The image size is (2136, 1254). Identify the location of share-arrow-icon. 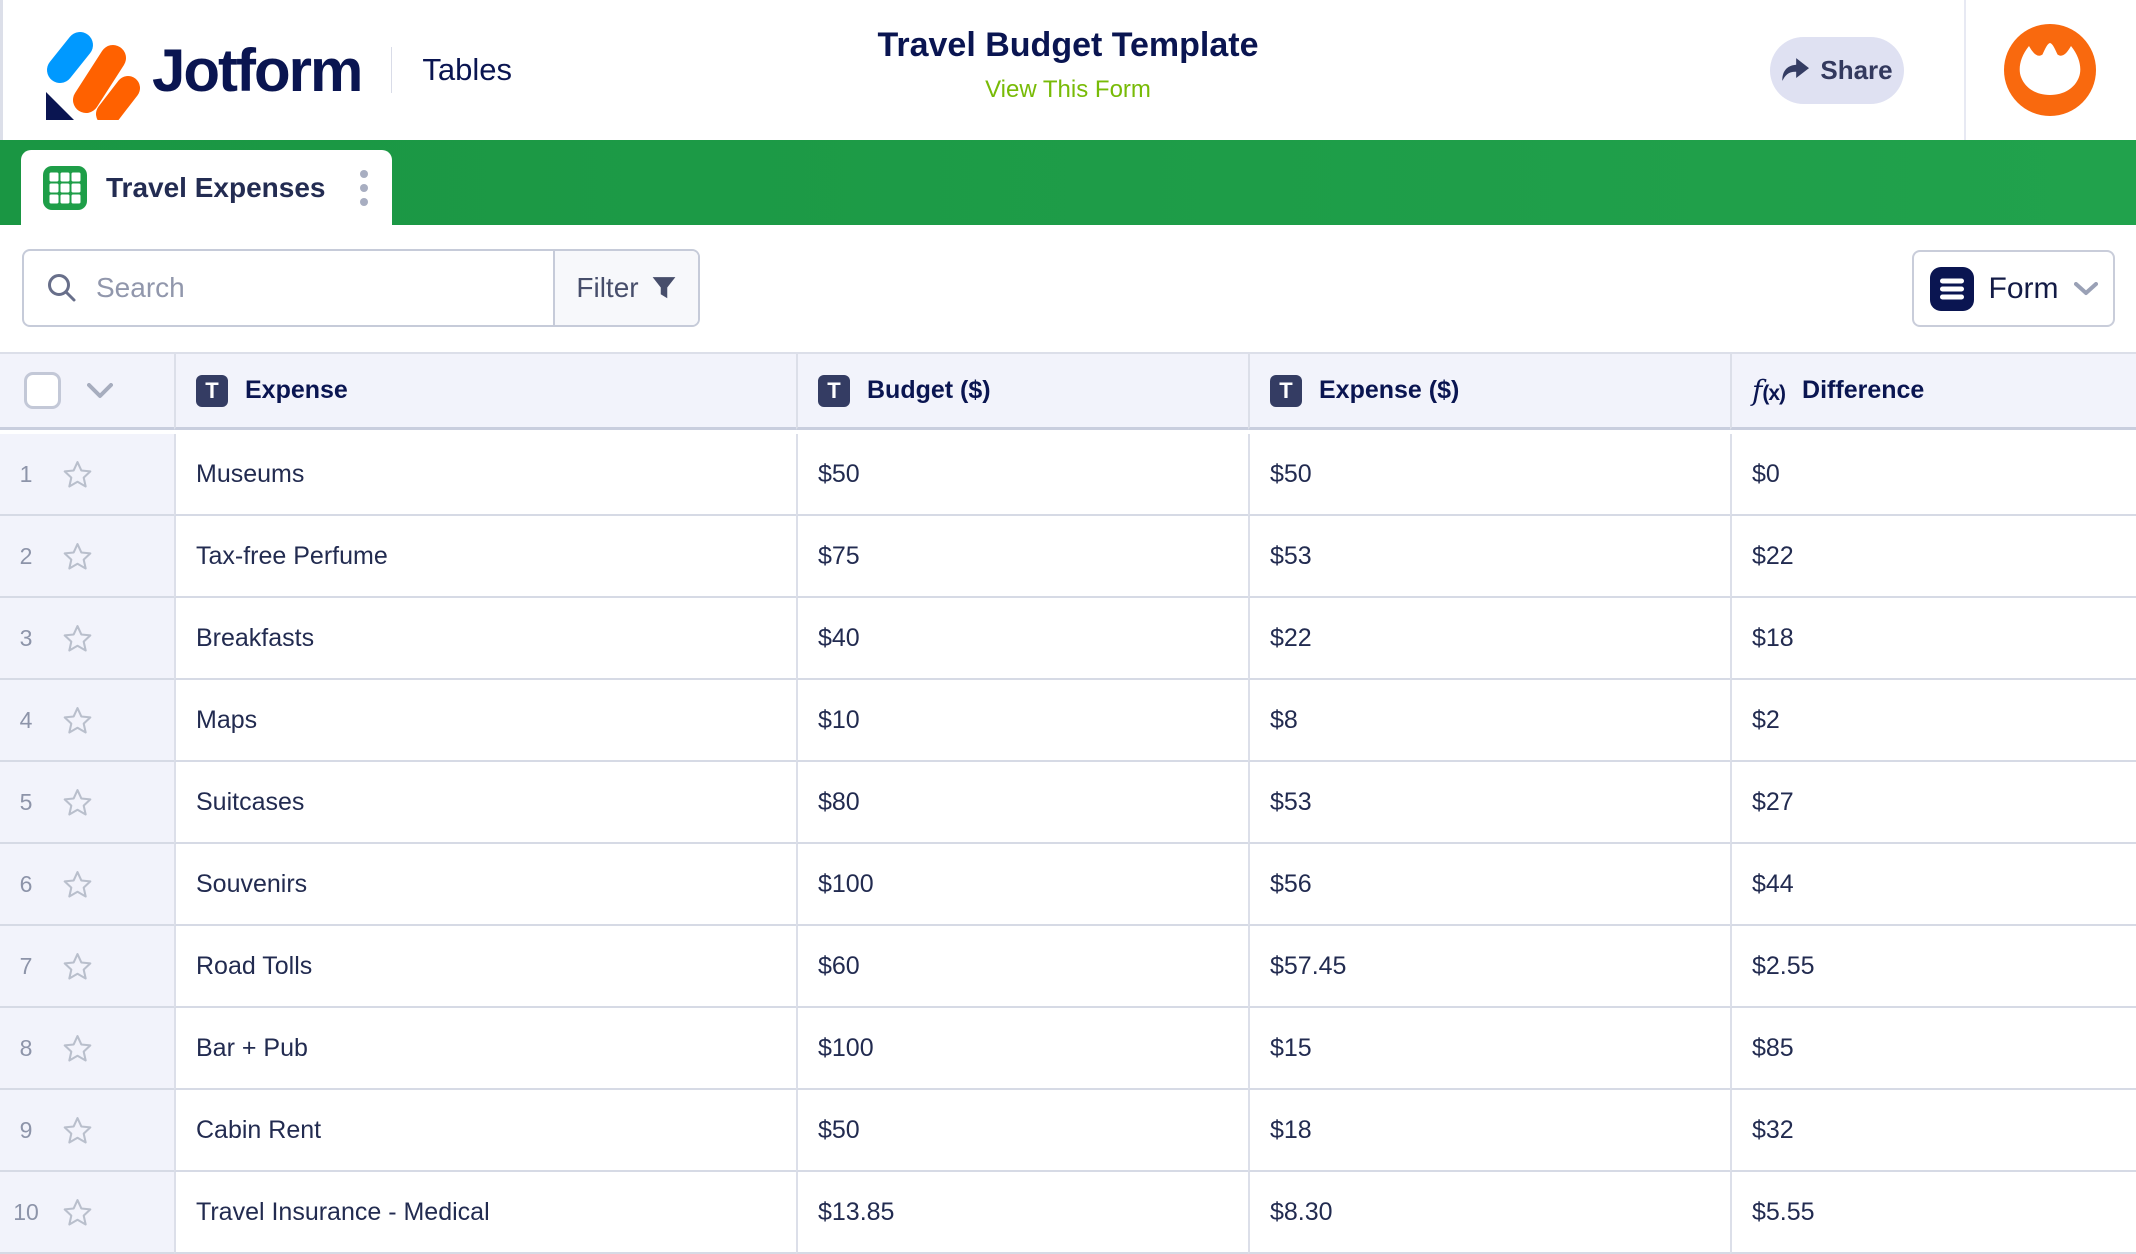
(1796, 69).